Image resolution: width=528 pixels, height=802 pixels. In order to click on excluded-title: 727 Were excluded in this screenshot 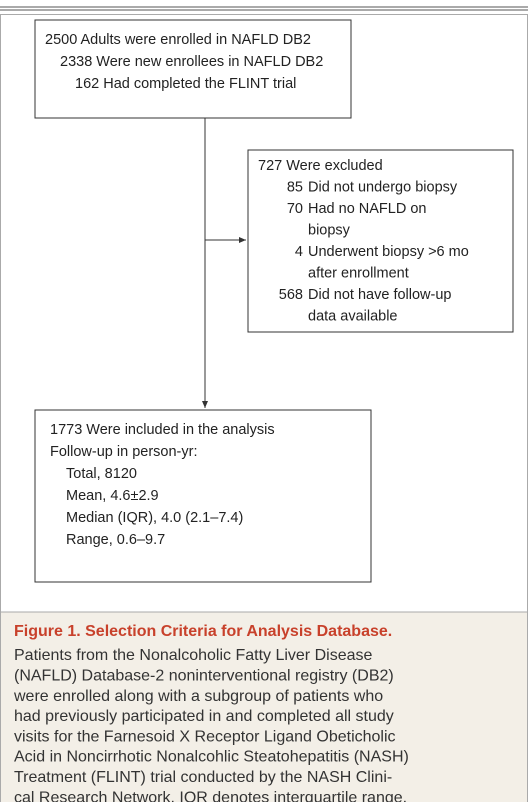, I will do `click(320, 166)`.